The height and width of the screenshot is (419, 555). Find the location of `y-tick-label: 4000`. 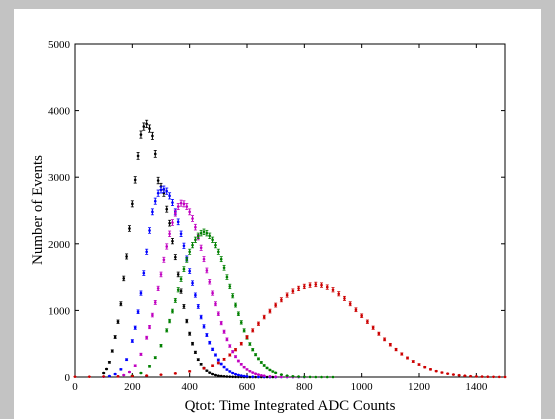

y-tick-label: 4000 is located at coordinates (59, 112).